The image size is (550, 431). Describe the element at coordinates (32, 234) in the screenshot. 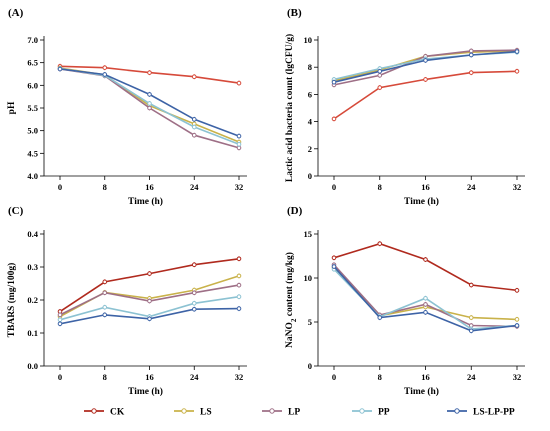

I see `y-tick-label: 0.4` at that location.